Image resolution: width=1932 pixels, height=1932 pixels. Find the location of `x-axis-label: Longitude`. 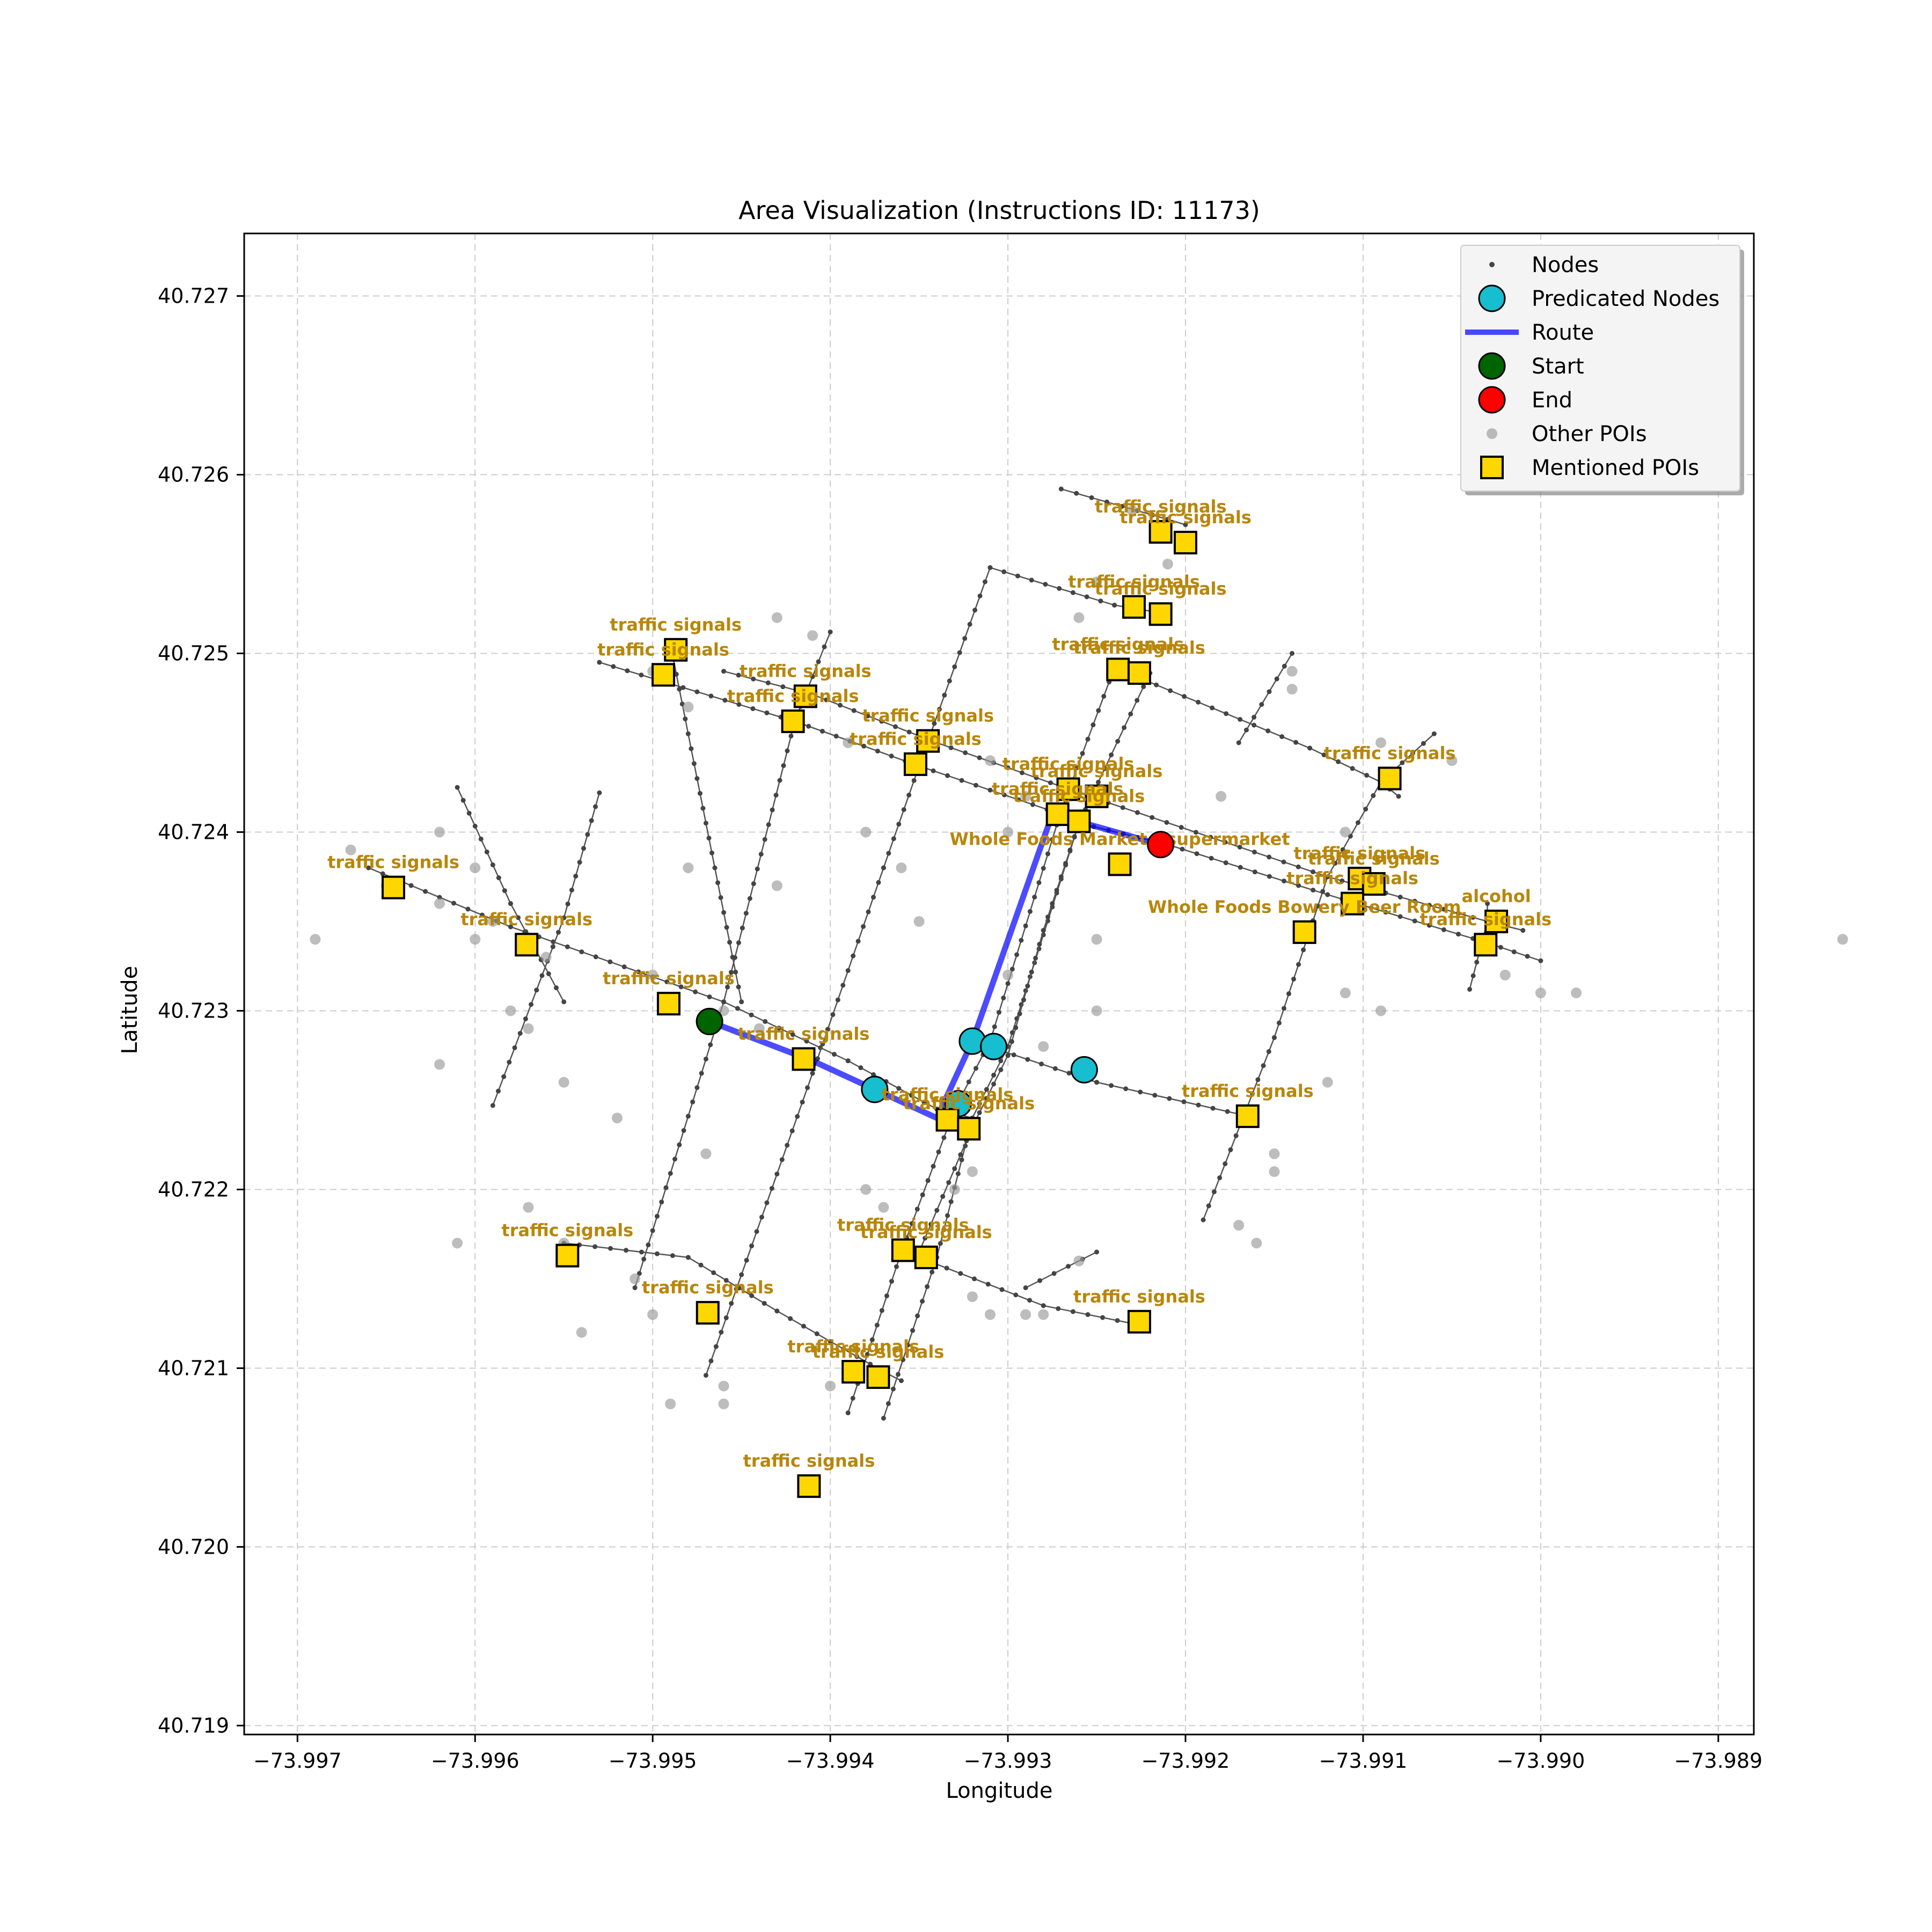

x-axis-label: Longitude is located at coordinates (999, 1791).